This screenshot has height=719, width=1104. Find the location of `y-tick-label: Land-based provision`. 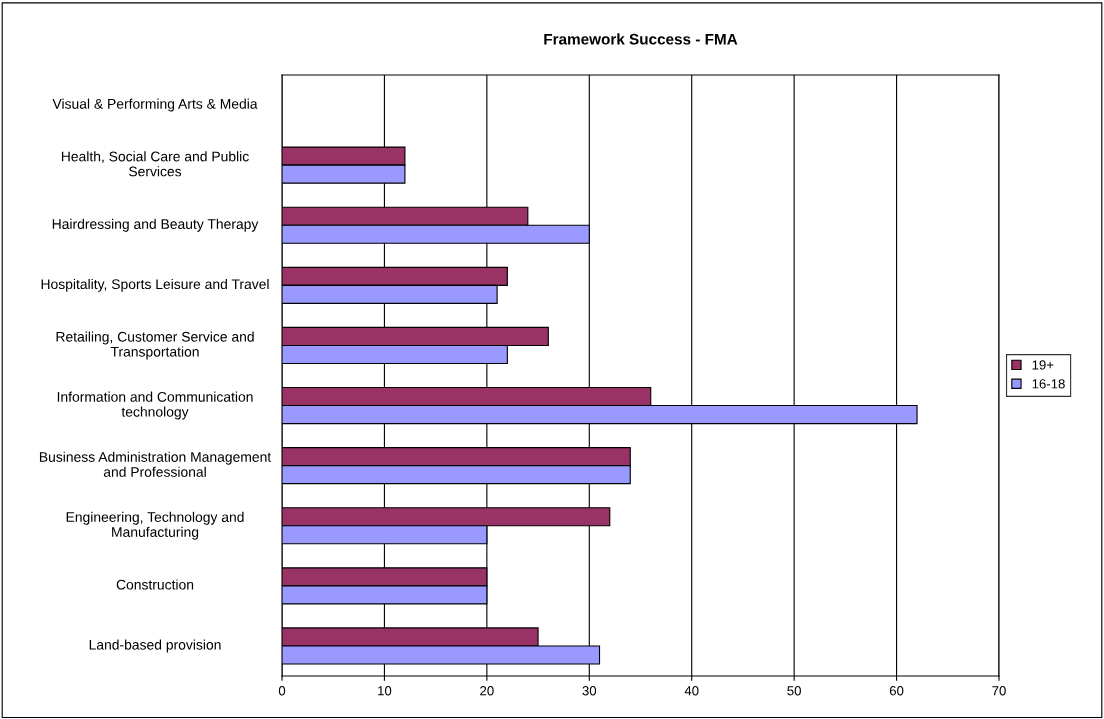

y-tick-label: Land-based provision is located at coordinates (155, 646).